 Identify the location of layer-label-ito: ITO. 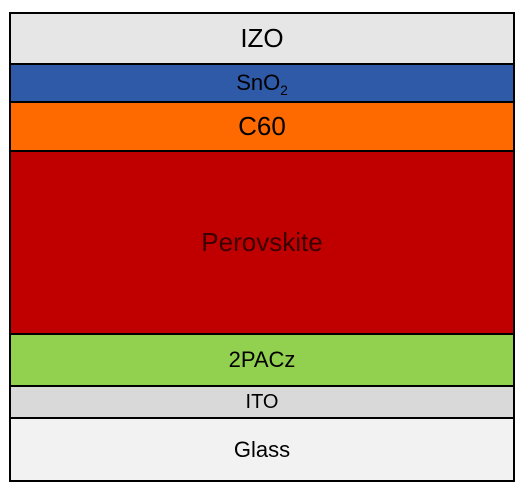
(262, 401).